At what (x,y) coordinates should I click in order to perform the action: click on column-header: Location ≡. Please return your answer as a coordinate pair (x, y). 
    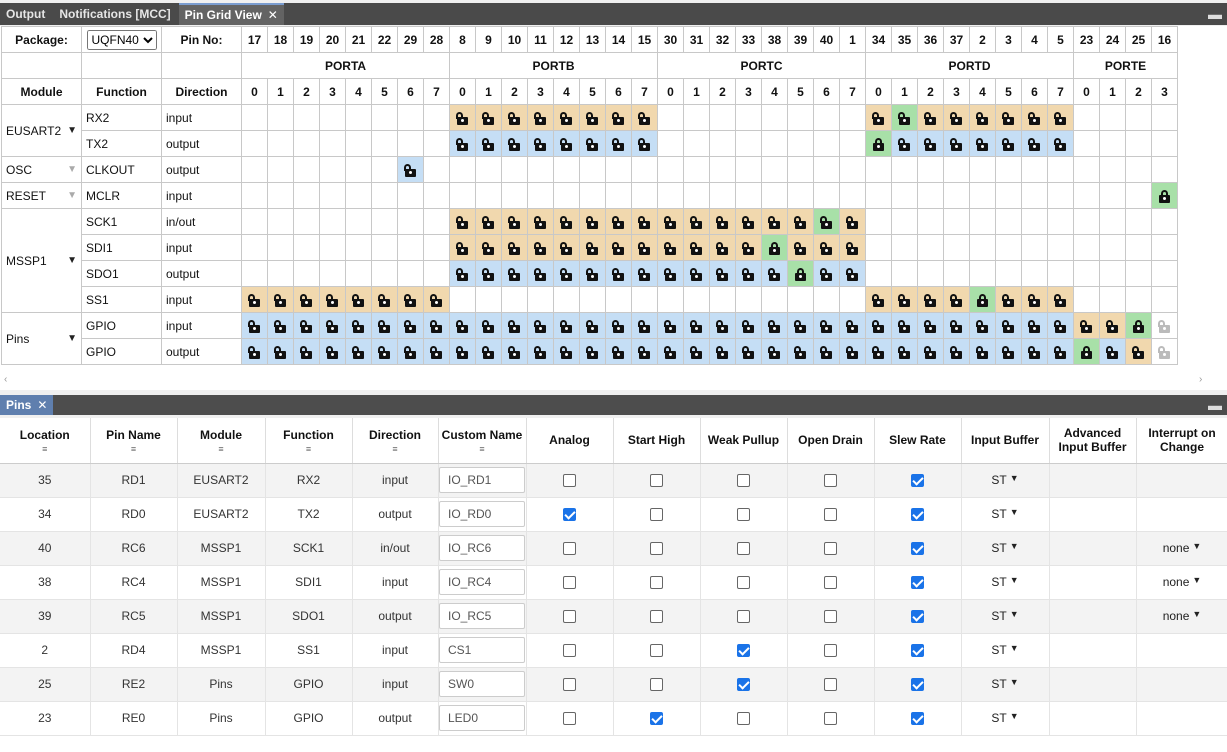
    Looking at the image, I should click on (45, 441).